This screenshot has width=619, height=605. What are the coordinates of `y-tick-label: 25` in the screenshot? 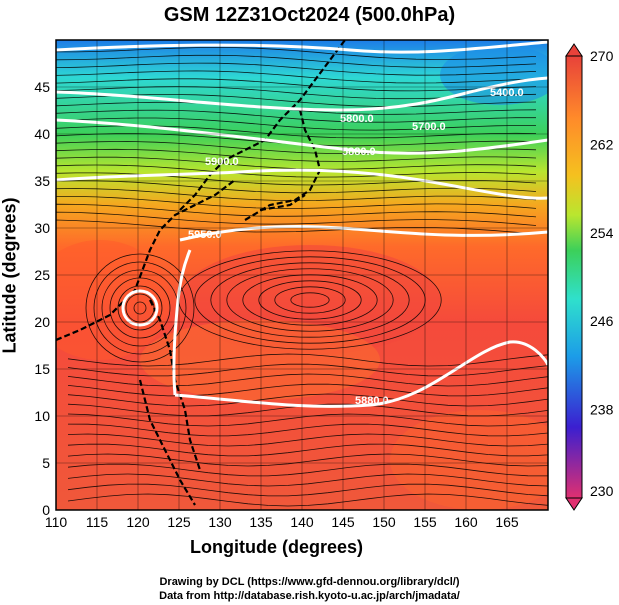 It's located at (42, 275).